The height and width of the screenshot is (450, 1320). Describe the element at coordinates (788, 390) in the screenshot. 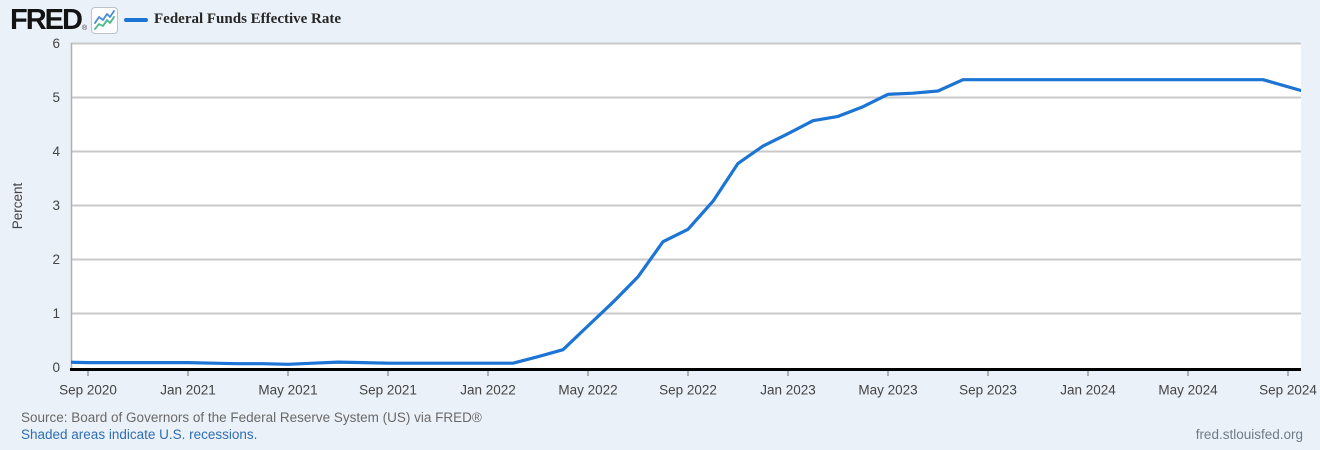

I see `svg-text: Jan 2023` at that location.